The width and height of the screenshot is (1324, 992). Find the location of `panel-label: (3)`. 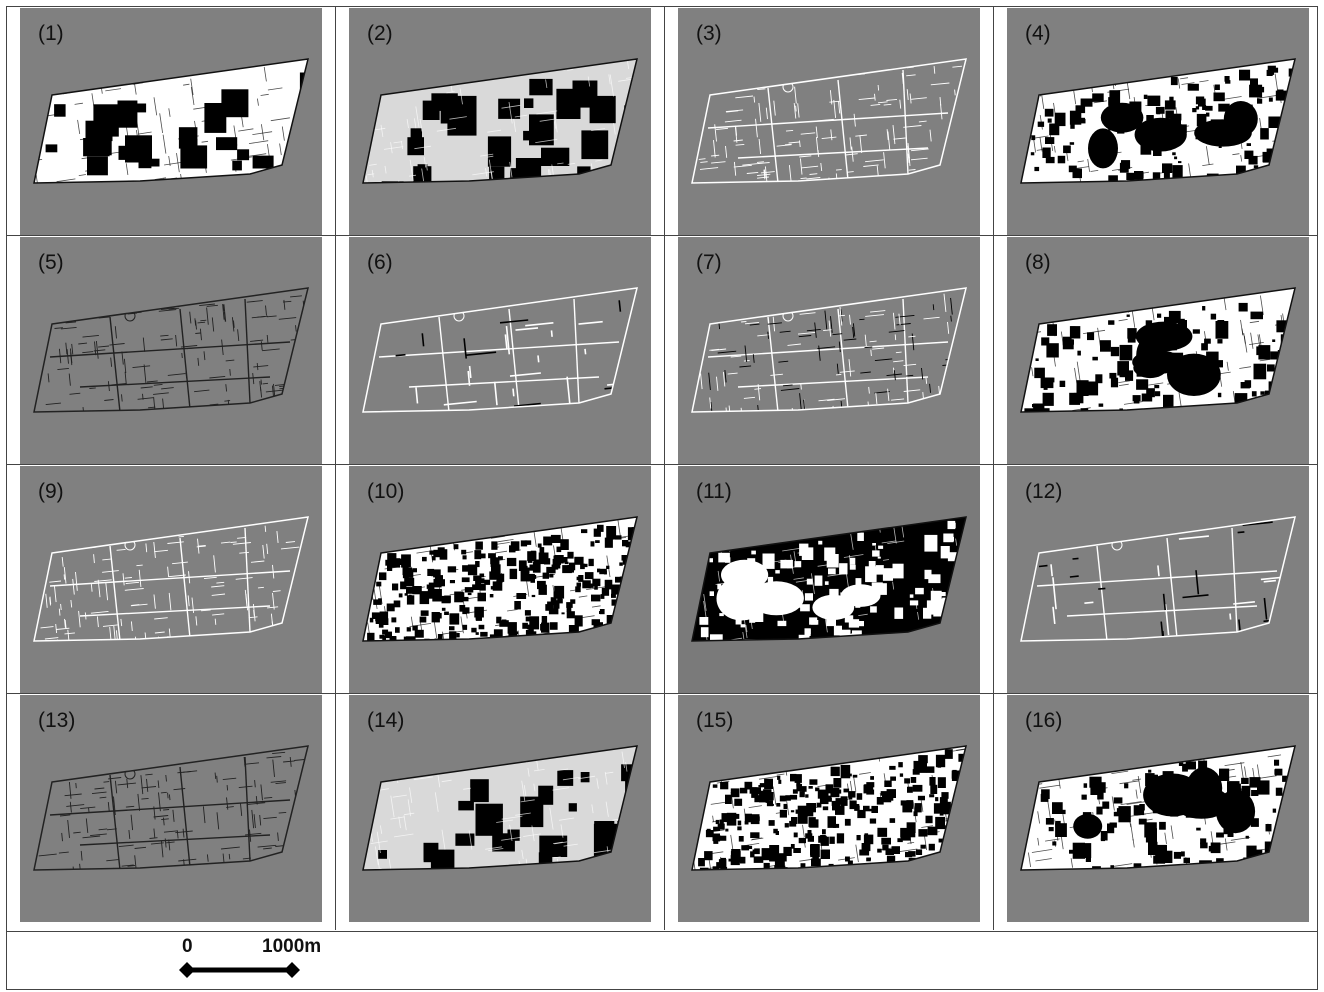

panel-label: (3) is located at coordinates (709, 33).